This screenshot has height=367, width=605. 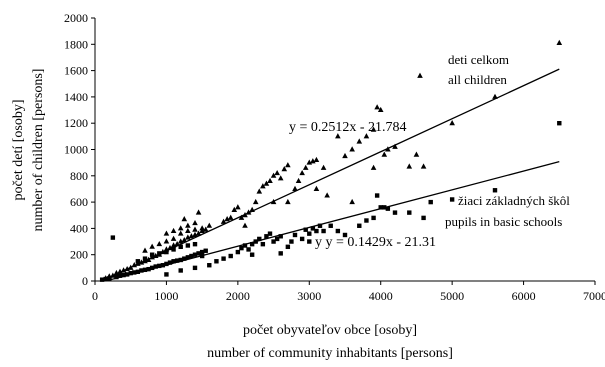 What do you see at coordinates (79, 228) in the screenshot?
I see `y-tick-label: 400` at bounding box center [79, 228].